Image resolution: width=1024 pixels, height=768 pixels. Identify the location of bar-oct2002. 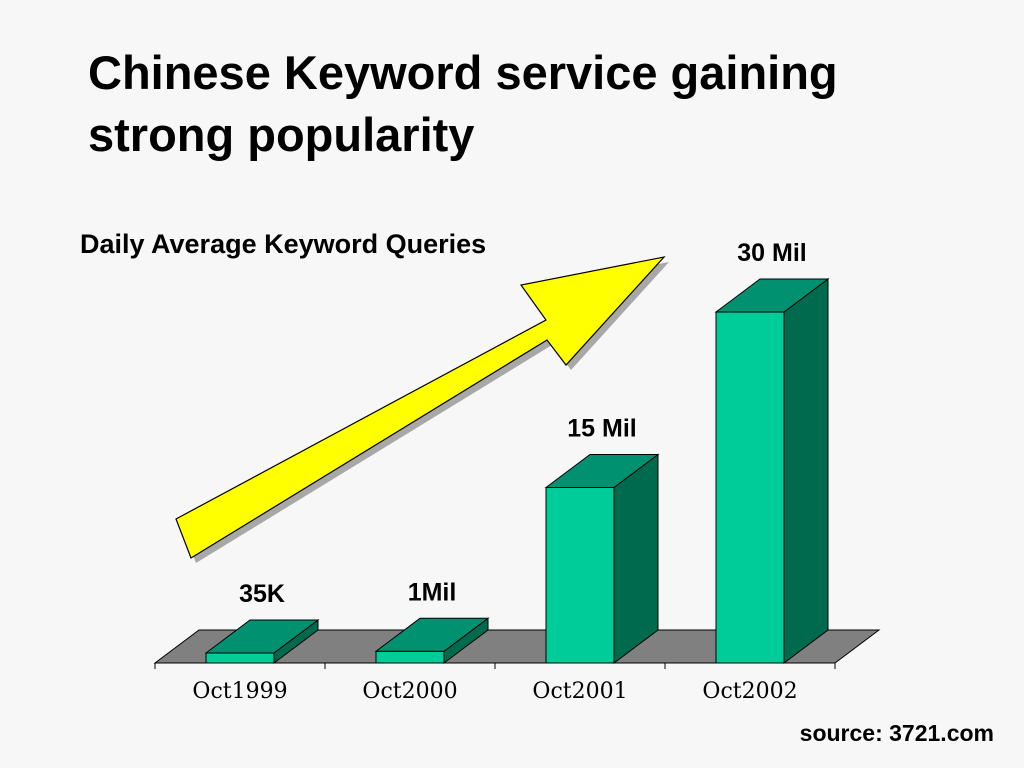
(772, 471).